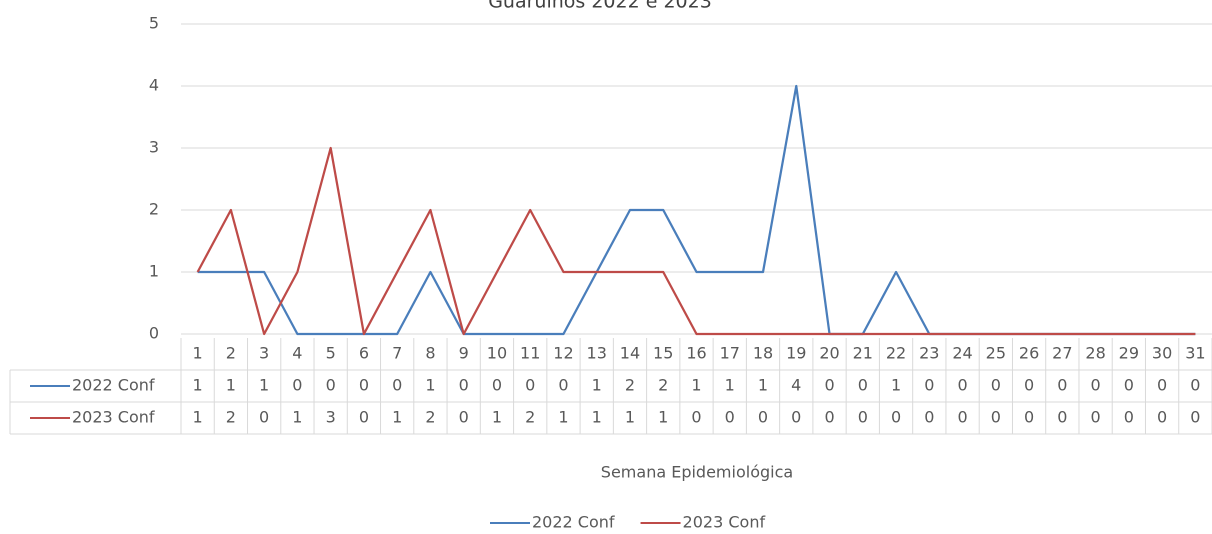 The image size is (1212, 534). Describe the element at coordinates (1162, 353) in the screenshot. I see `x-tick-label: 30` at that location.